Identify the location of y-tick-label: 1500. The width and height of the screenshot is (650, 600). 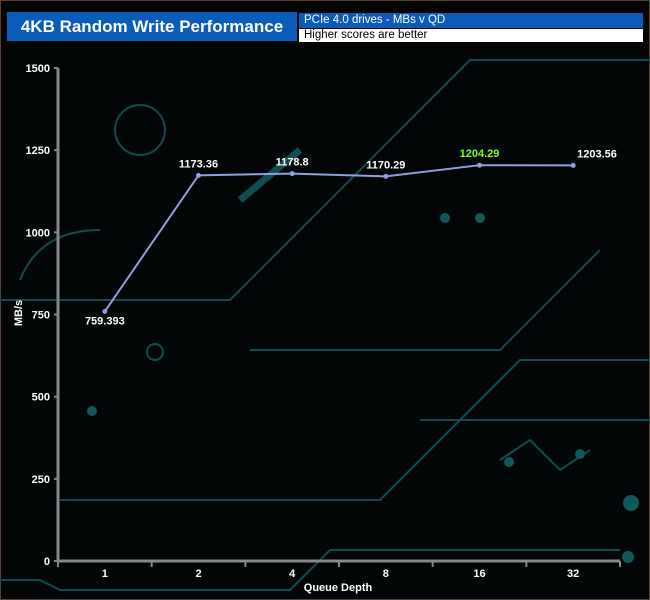
(38, 69).